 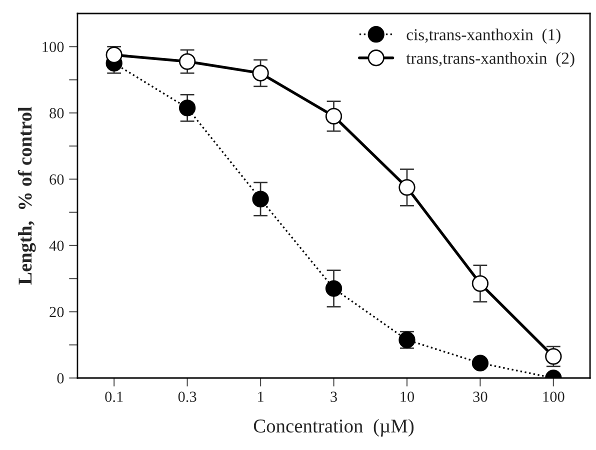 I want to click on y-tick-label: 20, so click(x=57, y=312).